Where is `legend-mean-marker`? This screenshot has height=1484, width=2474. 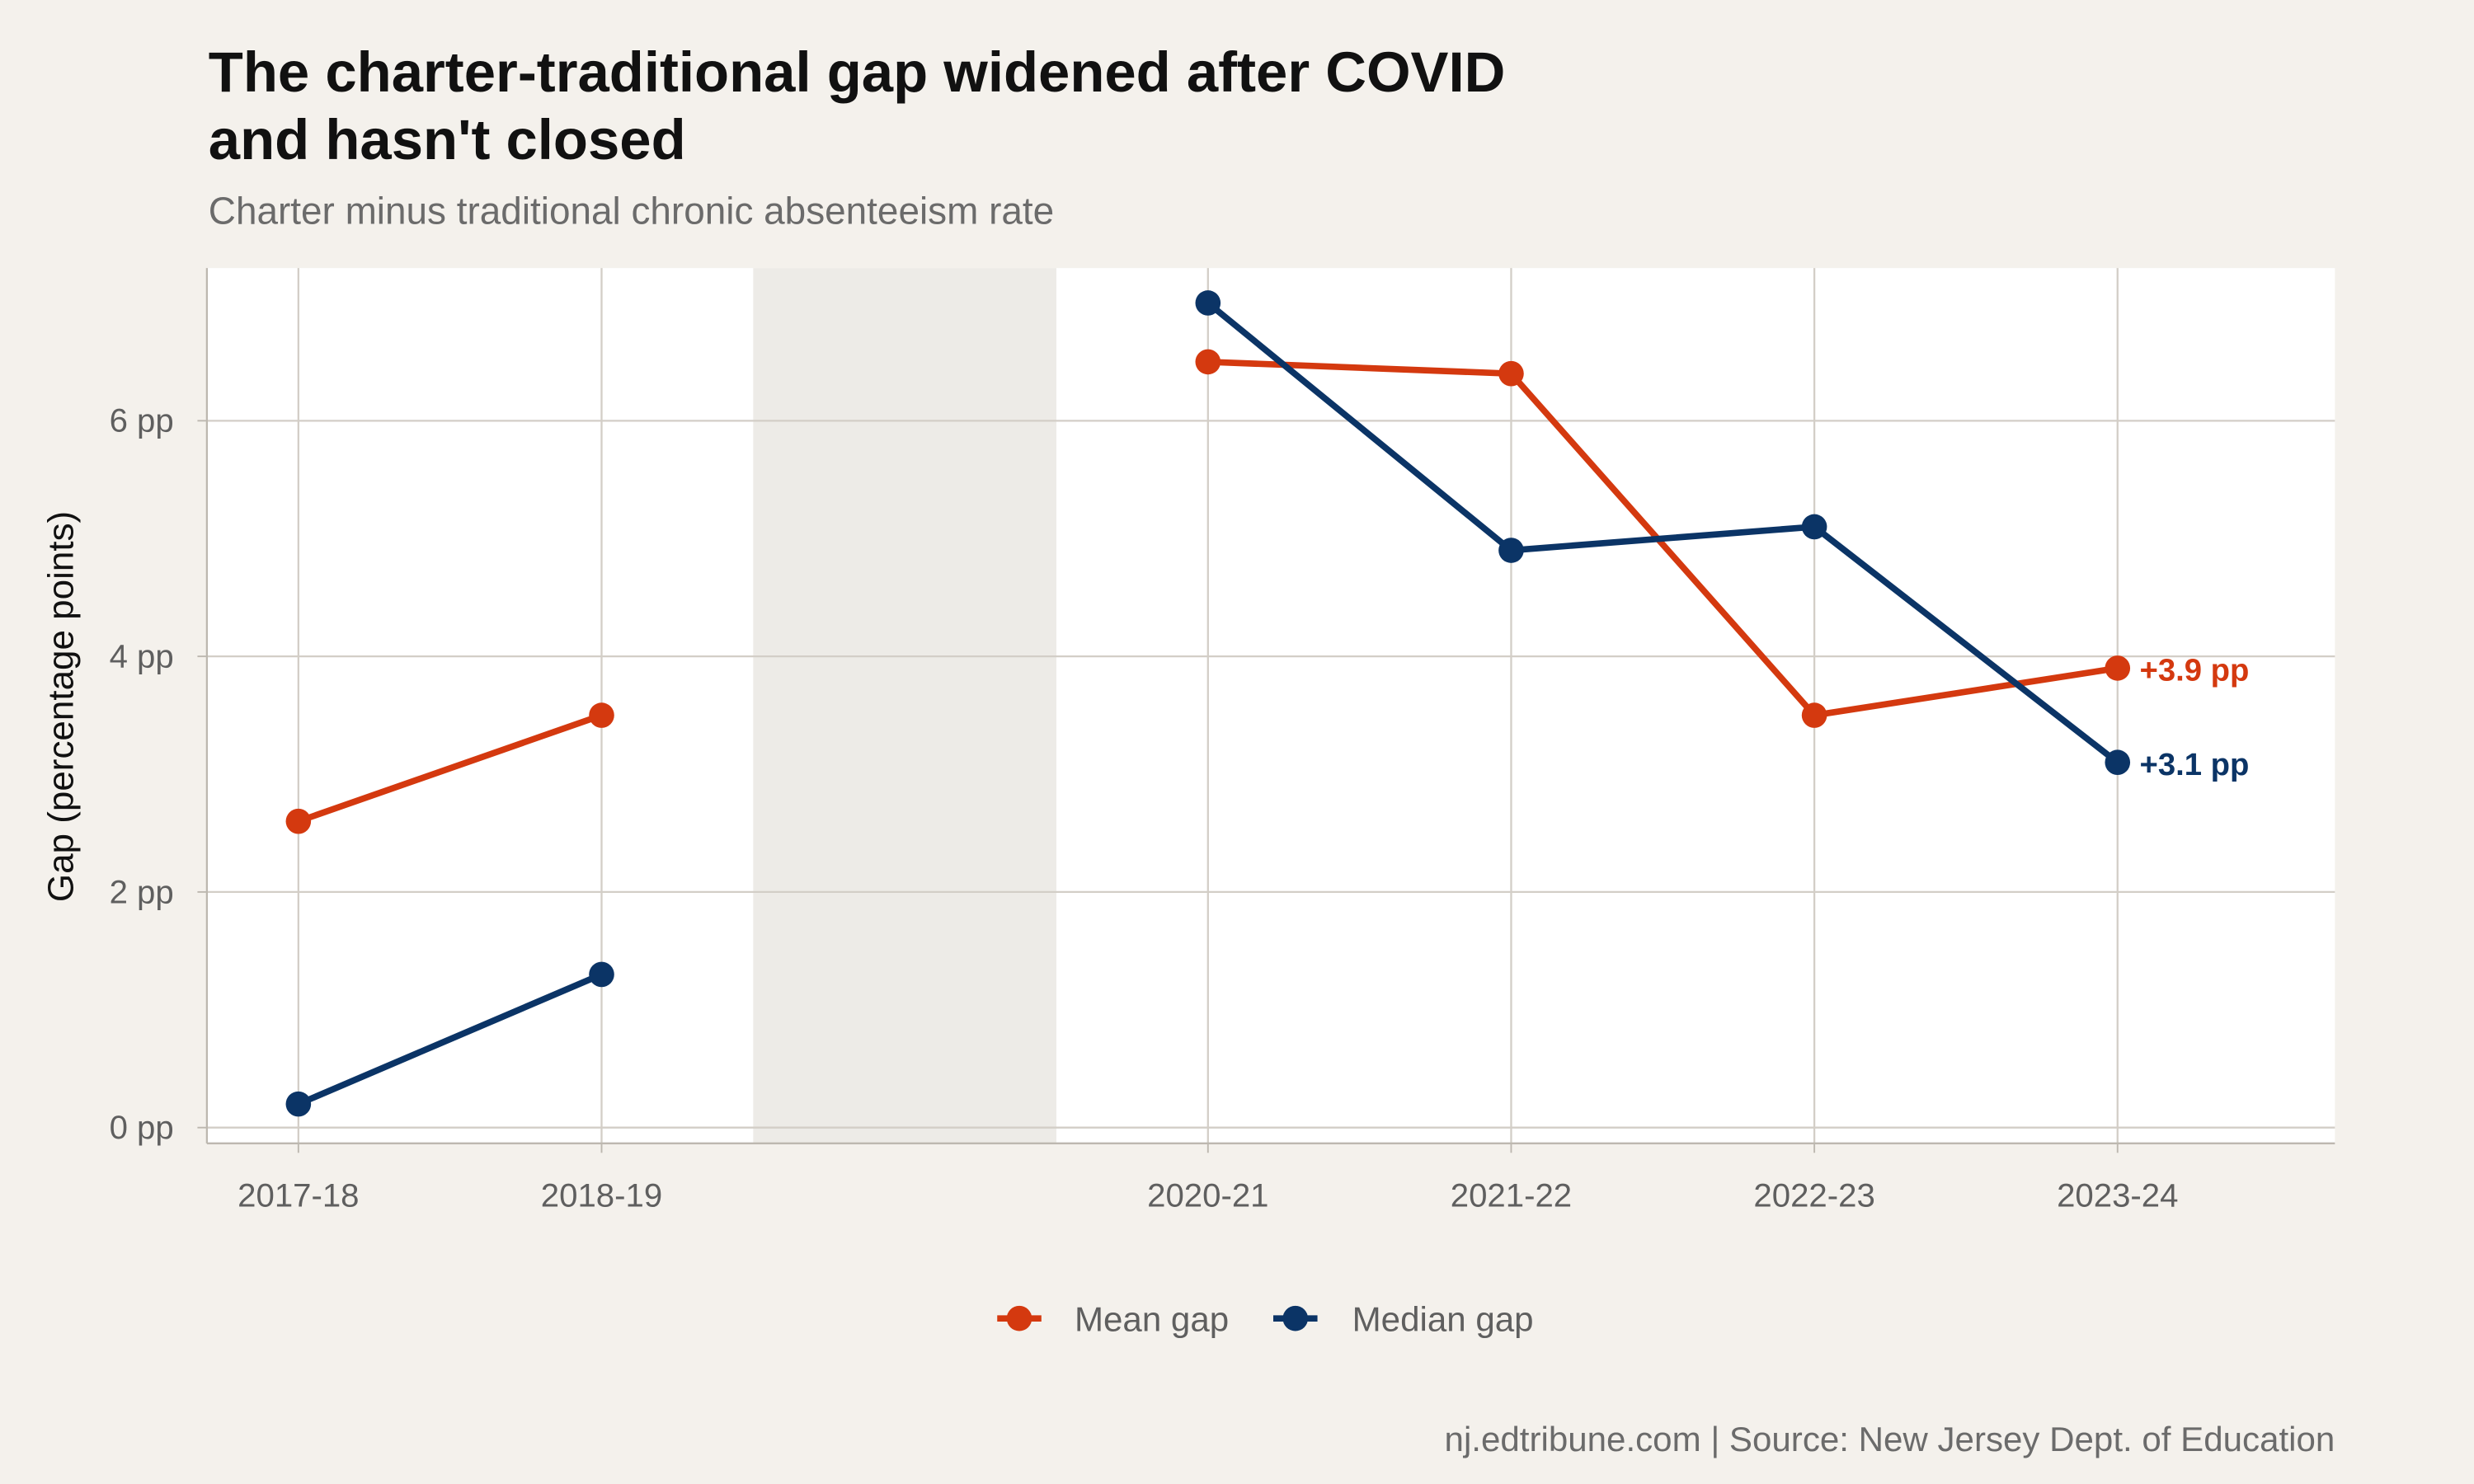 legend-mean-marker is located at coordinates (1019, 1318).